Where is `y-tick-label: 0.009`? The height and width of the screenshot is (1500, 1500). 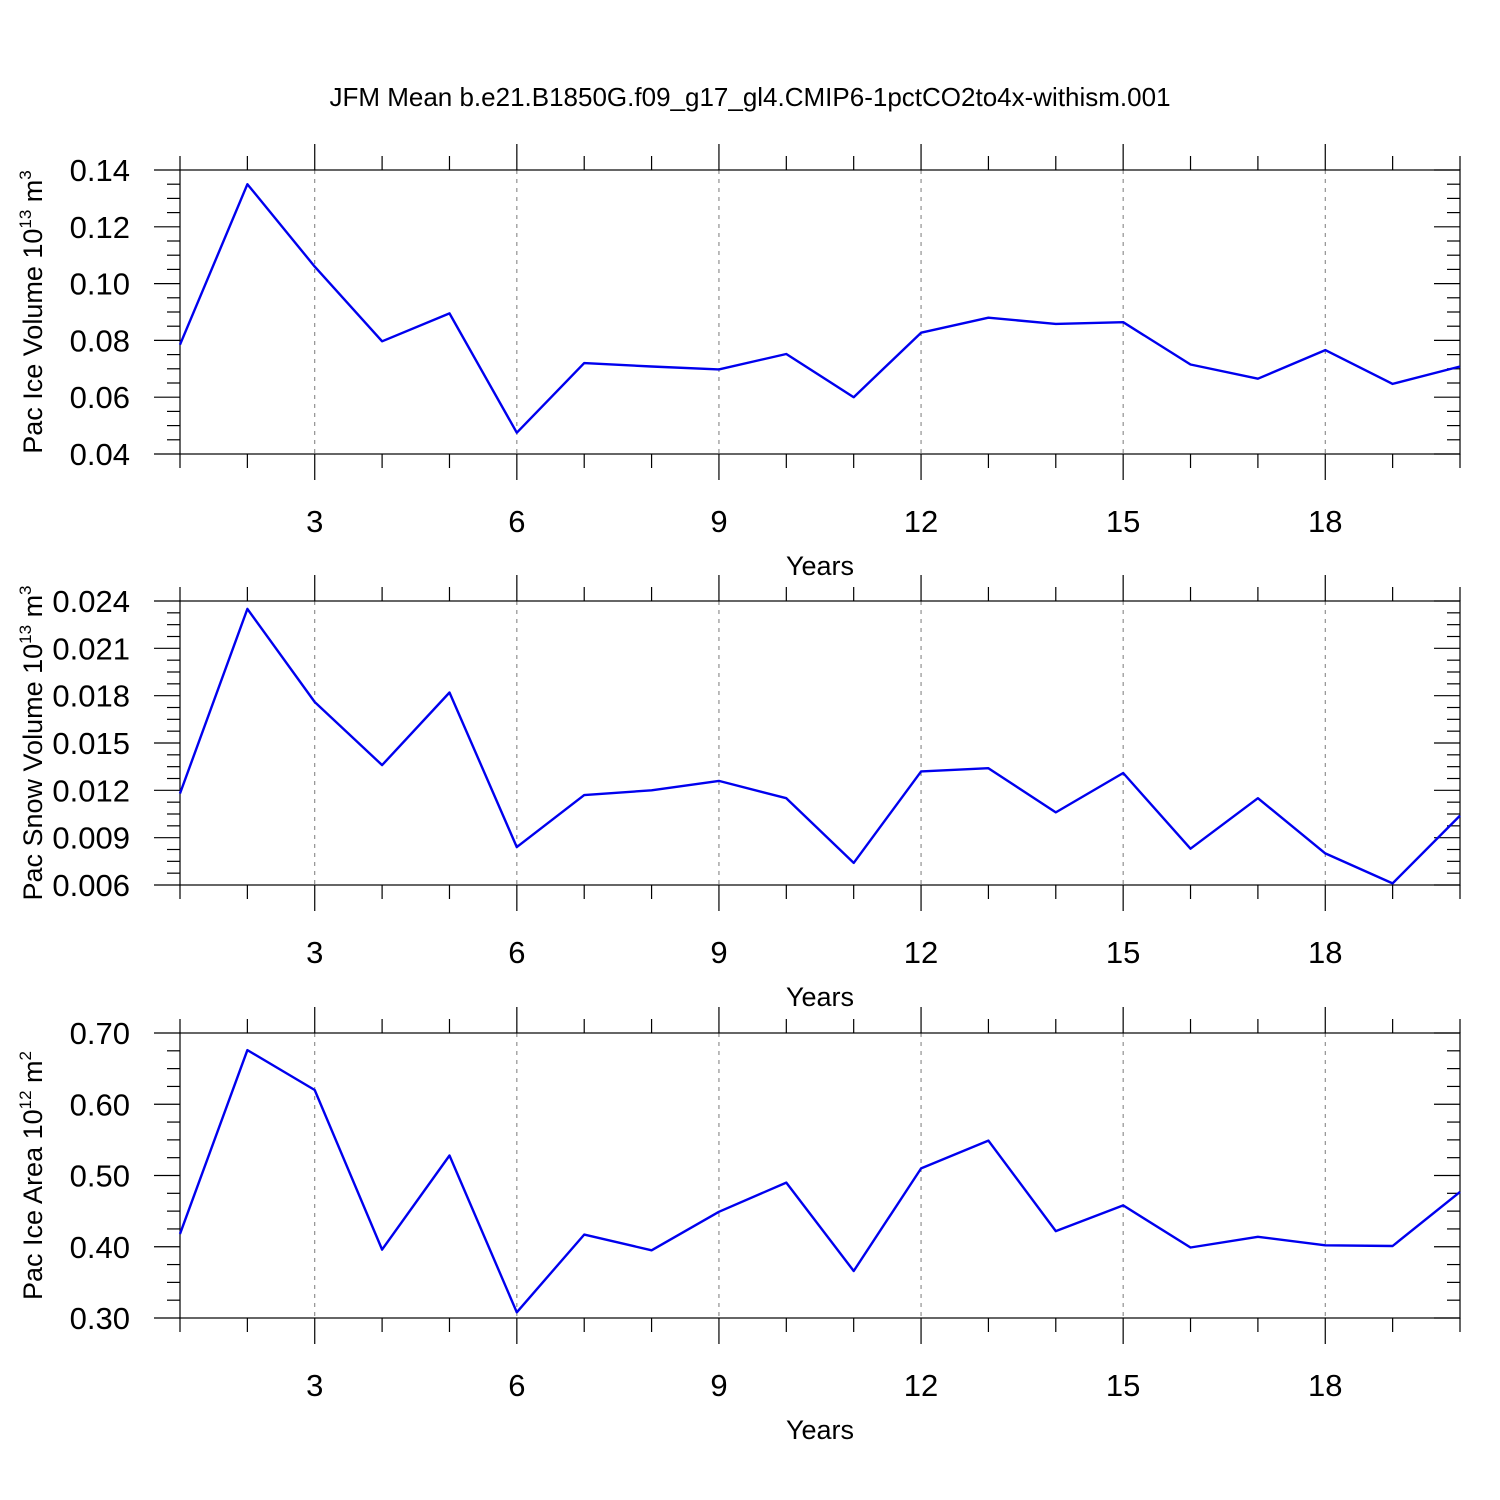 y-tick-label: 0.009 is located at coordinates (91, 838).